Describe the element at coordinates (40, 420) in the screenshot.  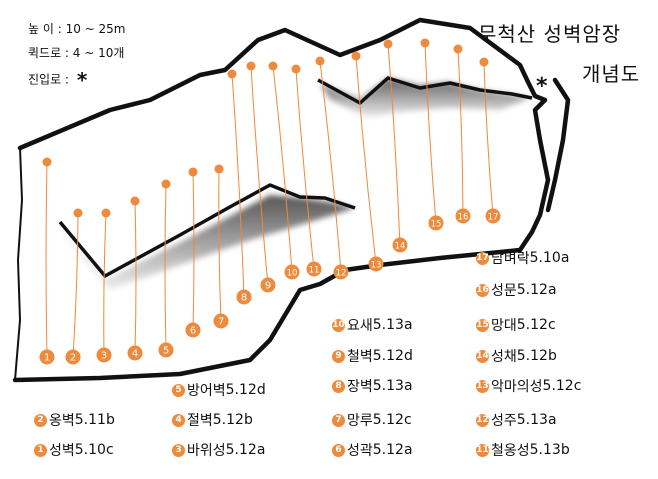
I see `legend-number-2: 2` at that location.